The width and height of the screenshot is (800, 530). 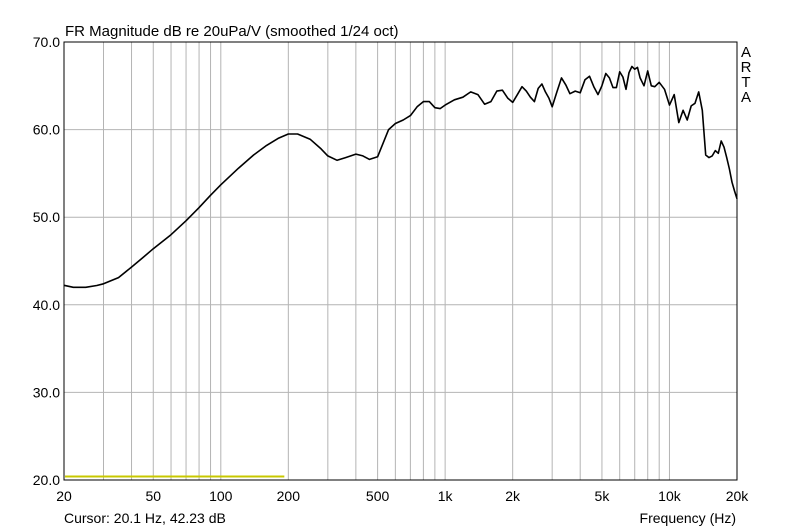 I want to click on x-tick-label: 20, so click(x=64, y=496).